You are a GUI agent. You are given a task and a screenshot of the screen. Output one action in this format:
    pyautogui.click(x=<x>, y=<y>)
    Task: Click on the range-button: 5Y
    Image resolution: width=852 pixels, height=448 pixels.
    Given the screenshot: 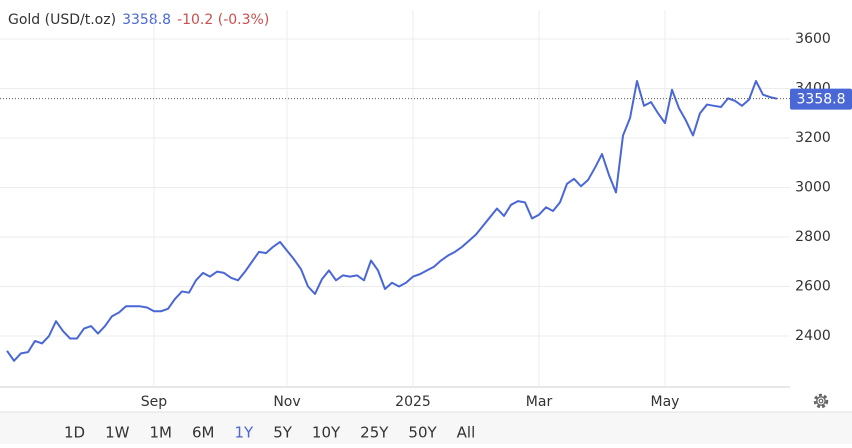 What is the action you would take?
    pyautogui.click(x=283, y=433)
    